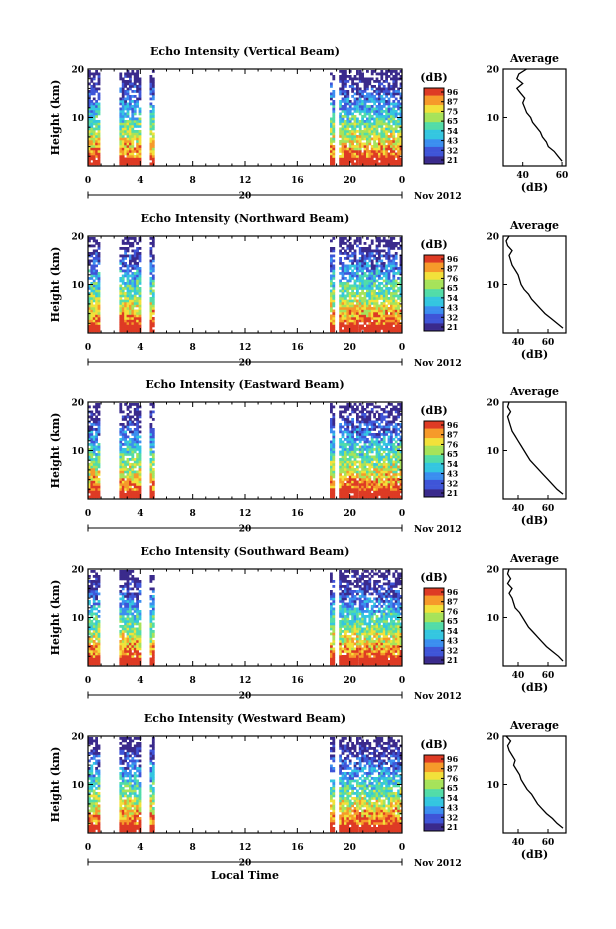  I want to click on average-x-label: (dB), so click(534, 187).